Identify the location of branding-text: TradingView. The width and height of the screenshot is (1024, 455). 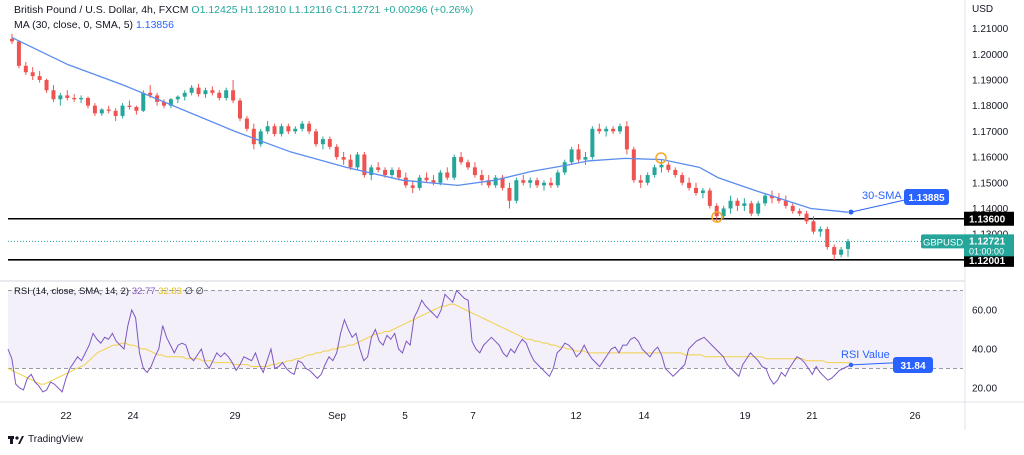
(56, 439).